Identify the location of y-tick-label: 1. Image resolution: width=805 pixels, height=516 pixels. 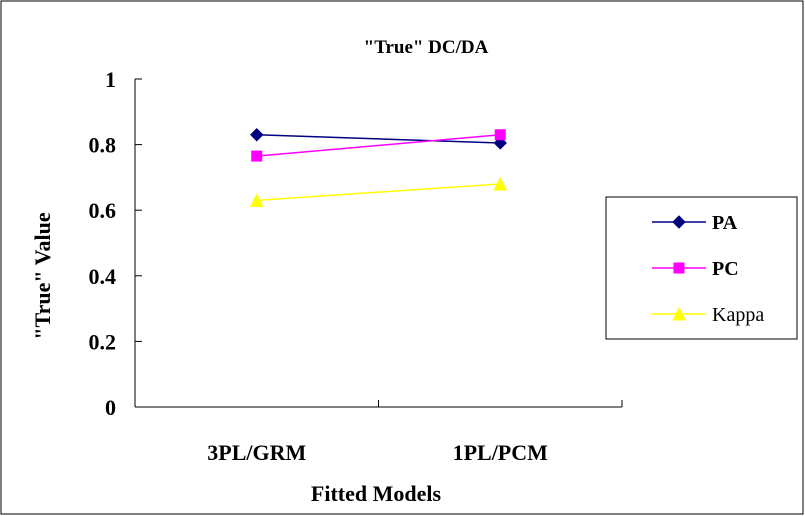
(110, 79).